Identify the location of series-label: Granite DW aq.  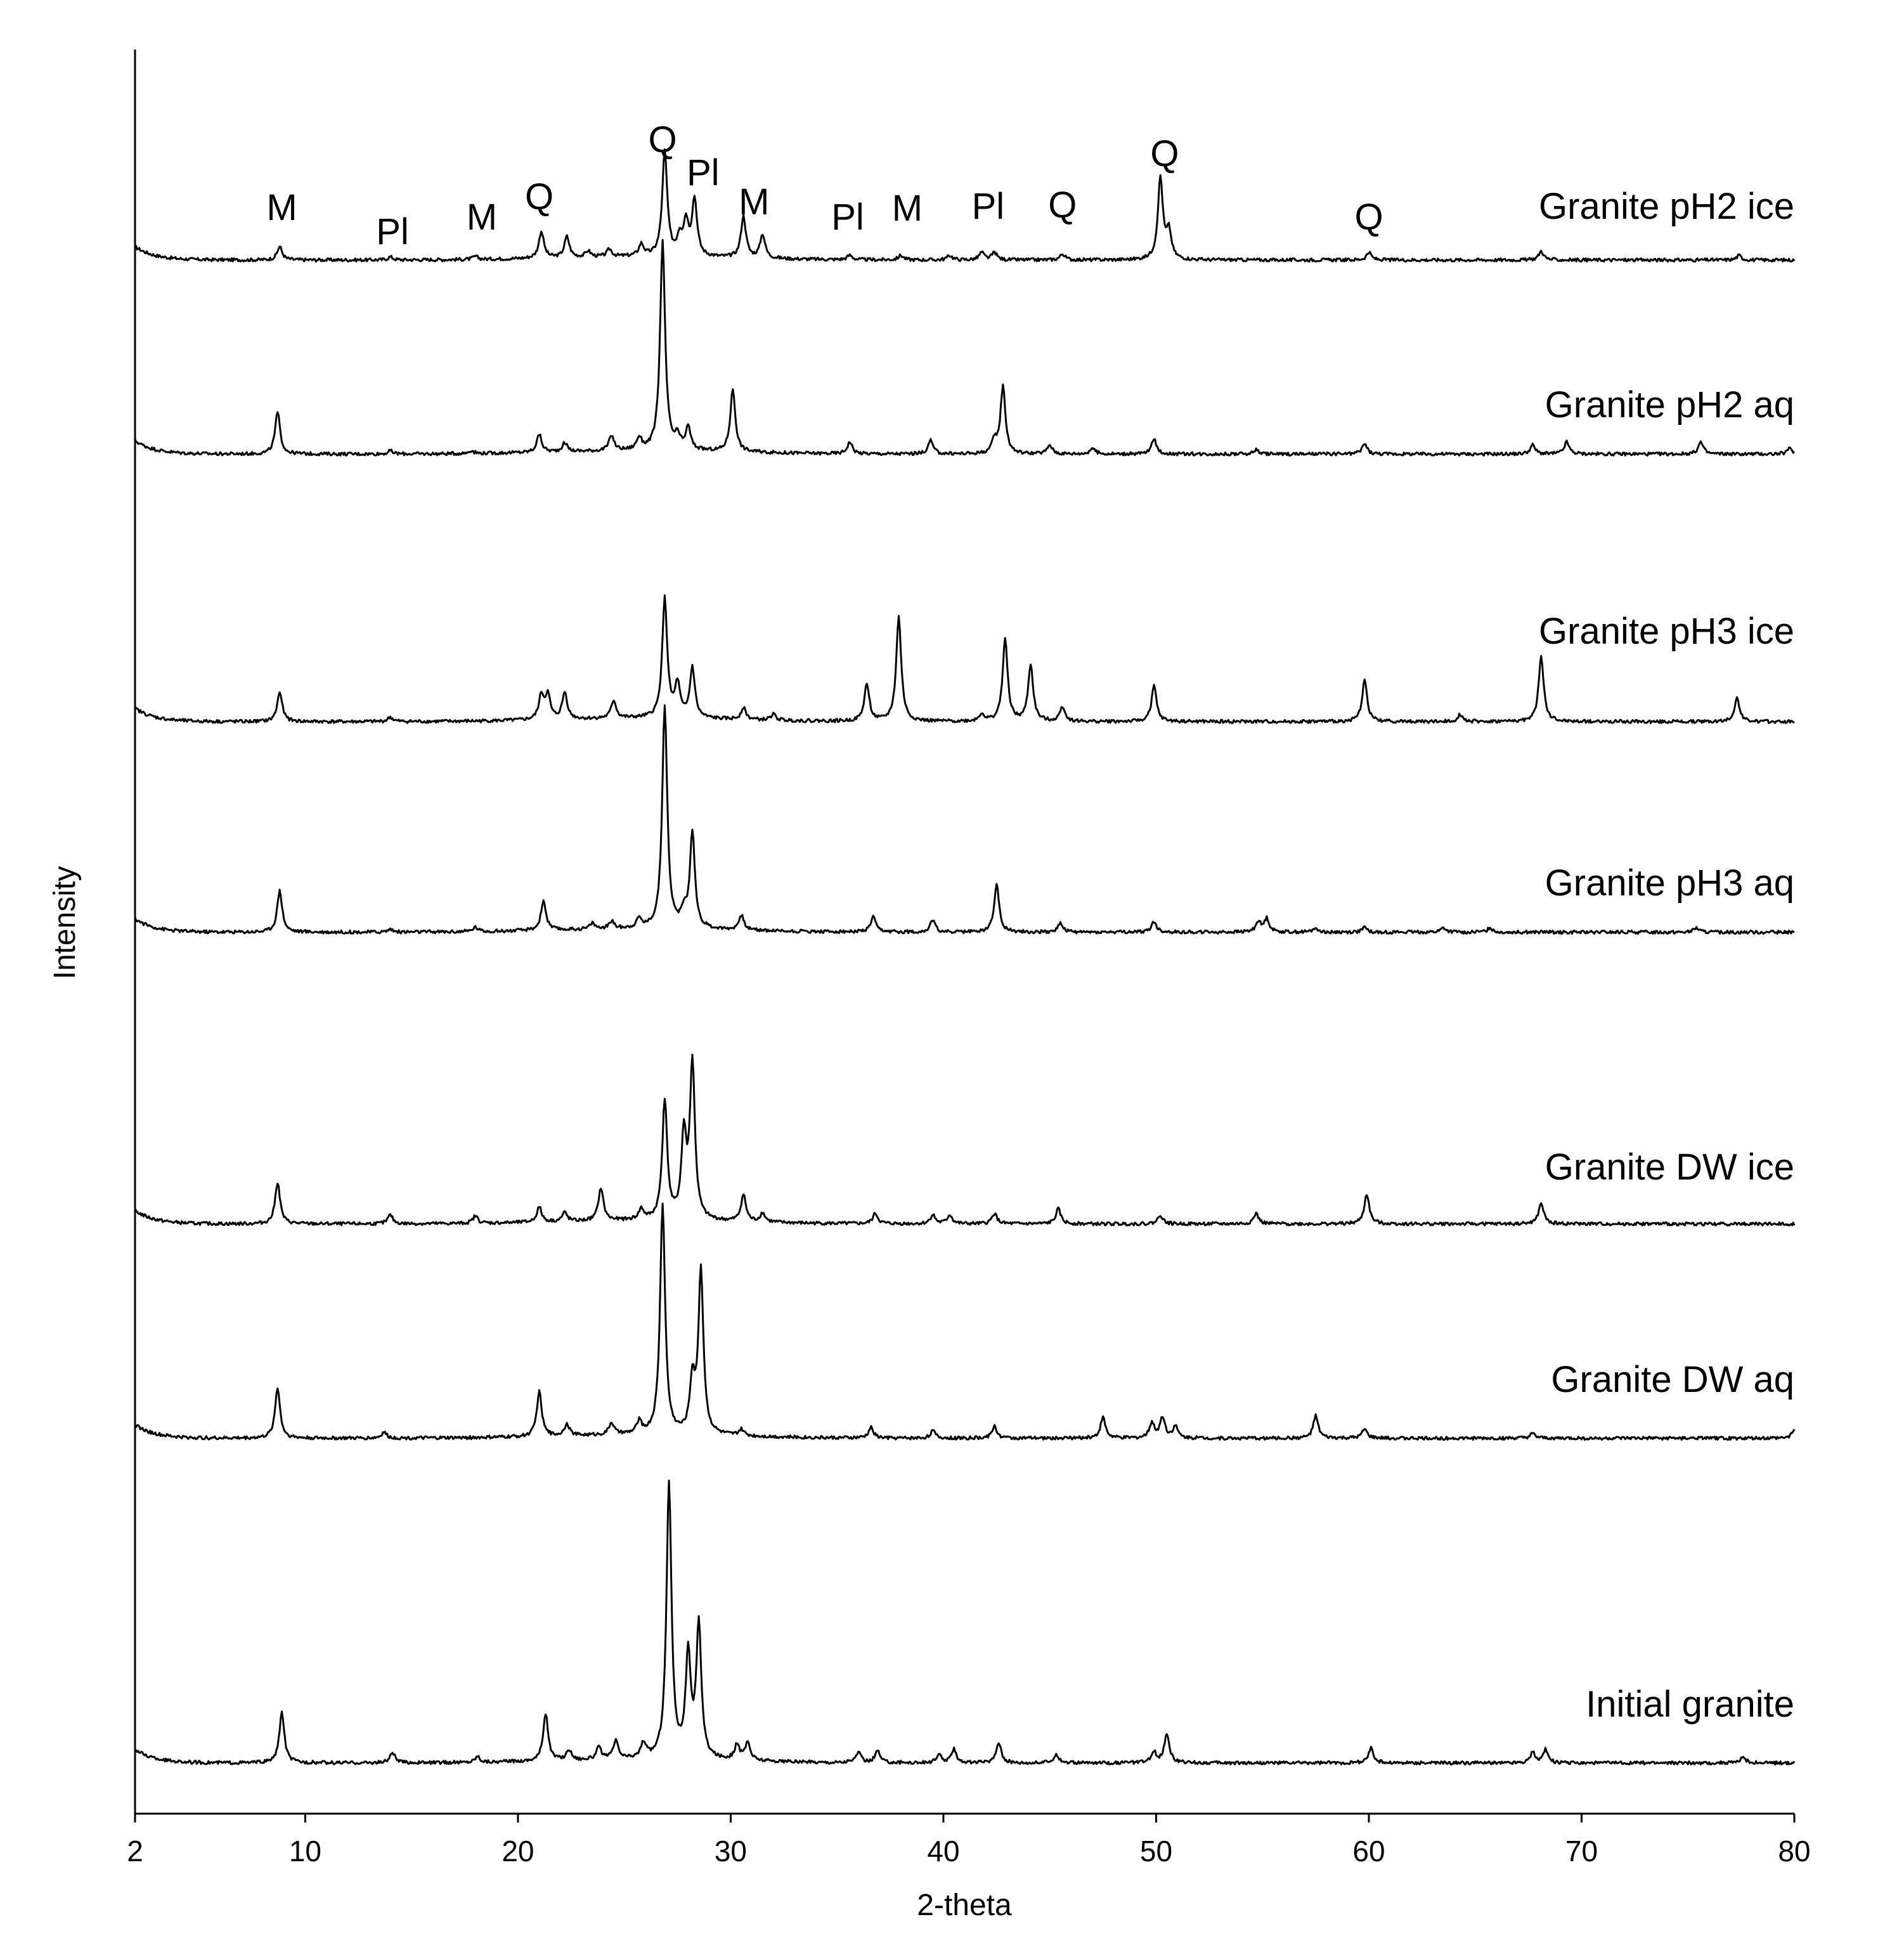
(1672, 1379).